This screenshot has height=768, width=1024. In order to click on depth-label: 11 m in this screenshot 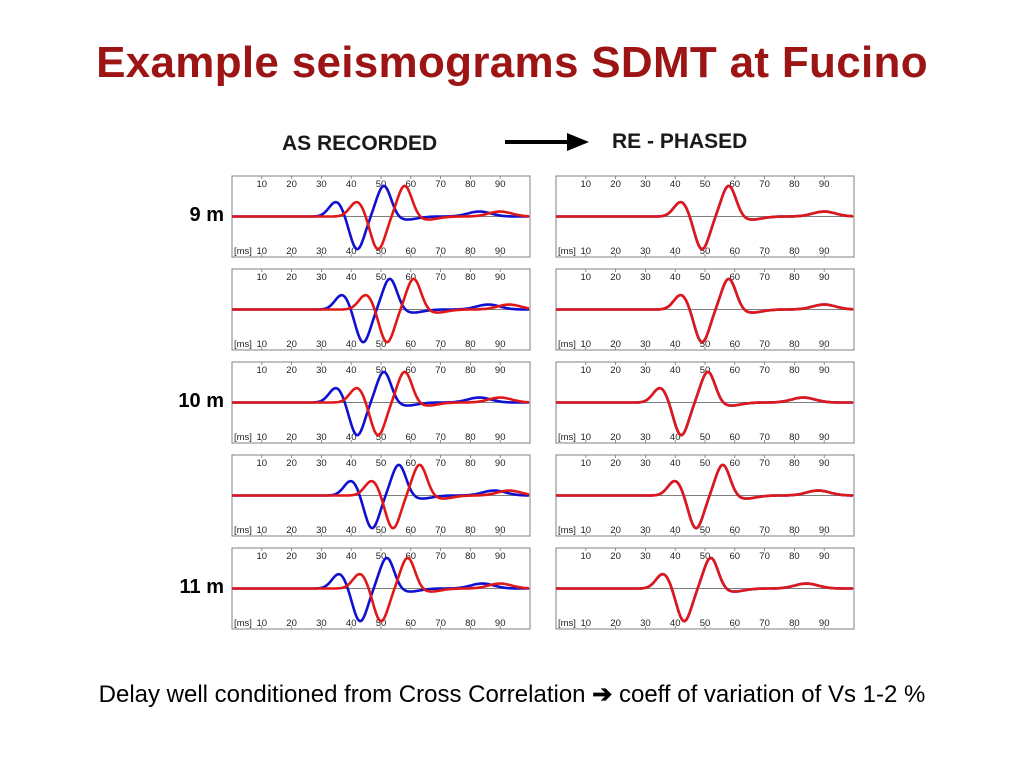, I will do `click(201, 586)`.